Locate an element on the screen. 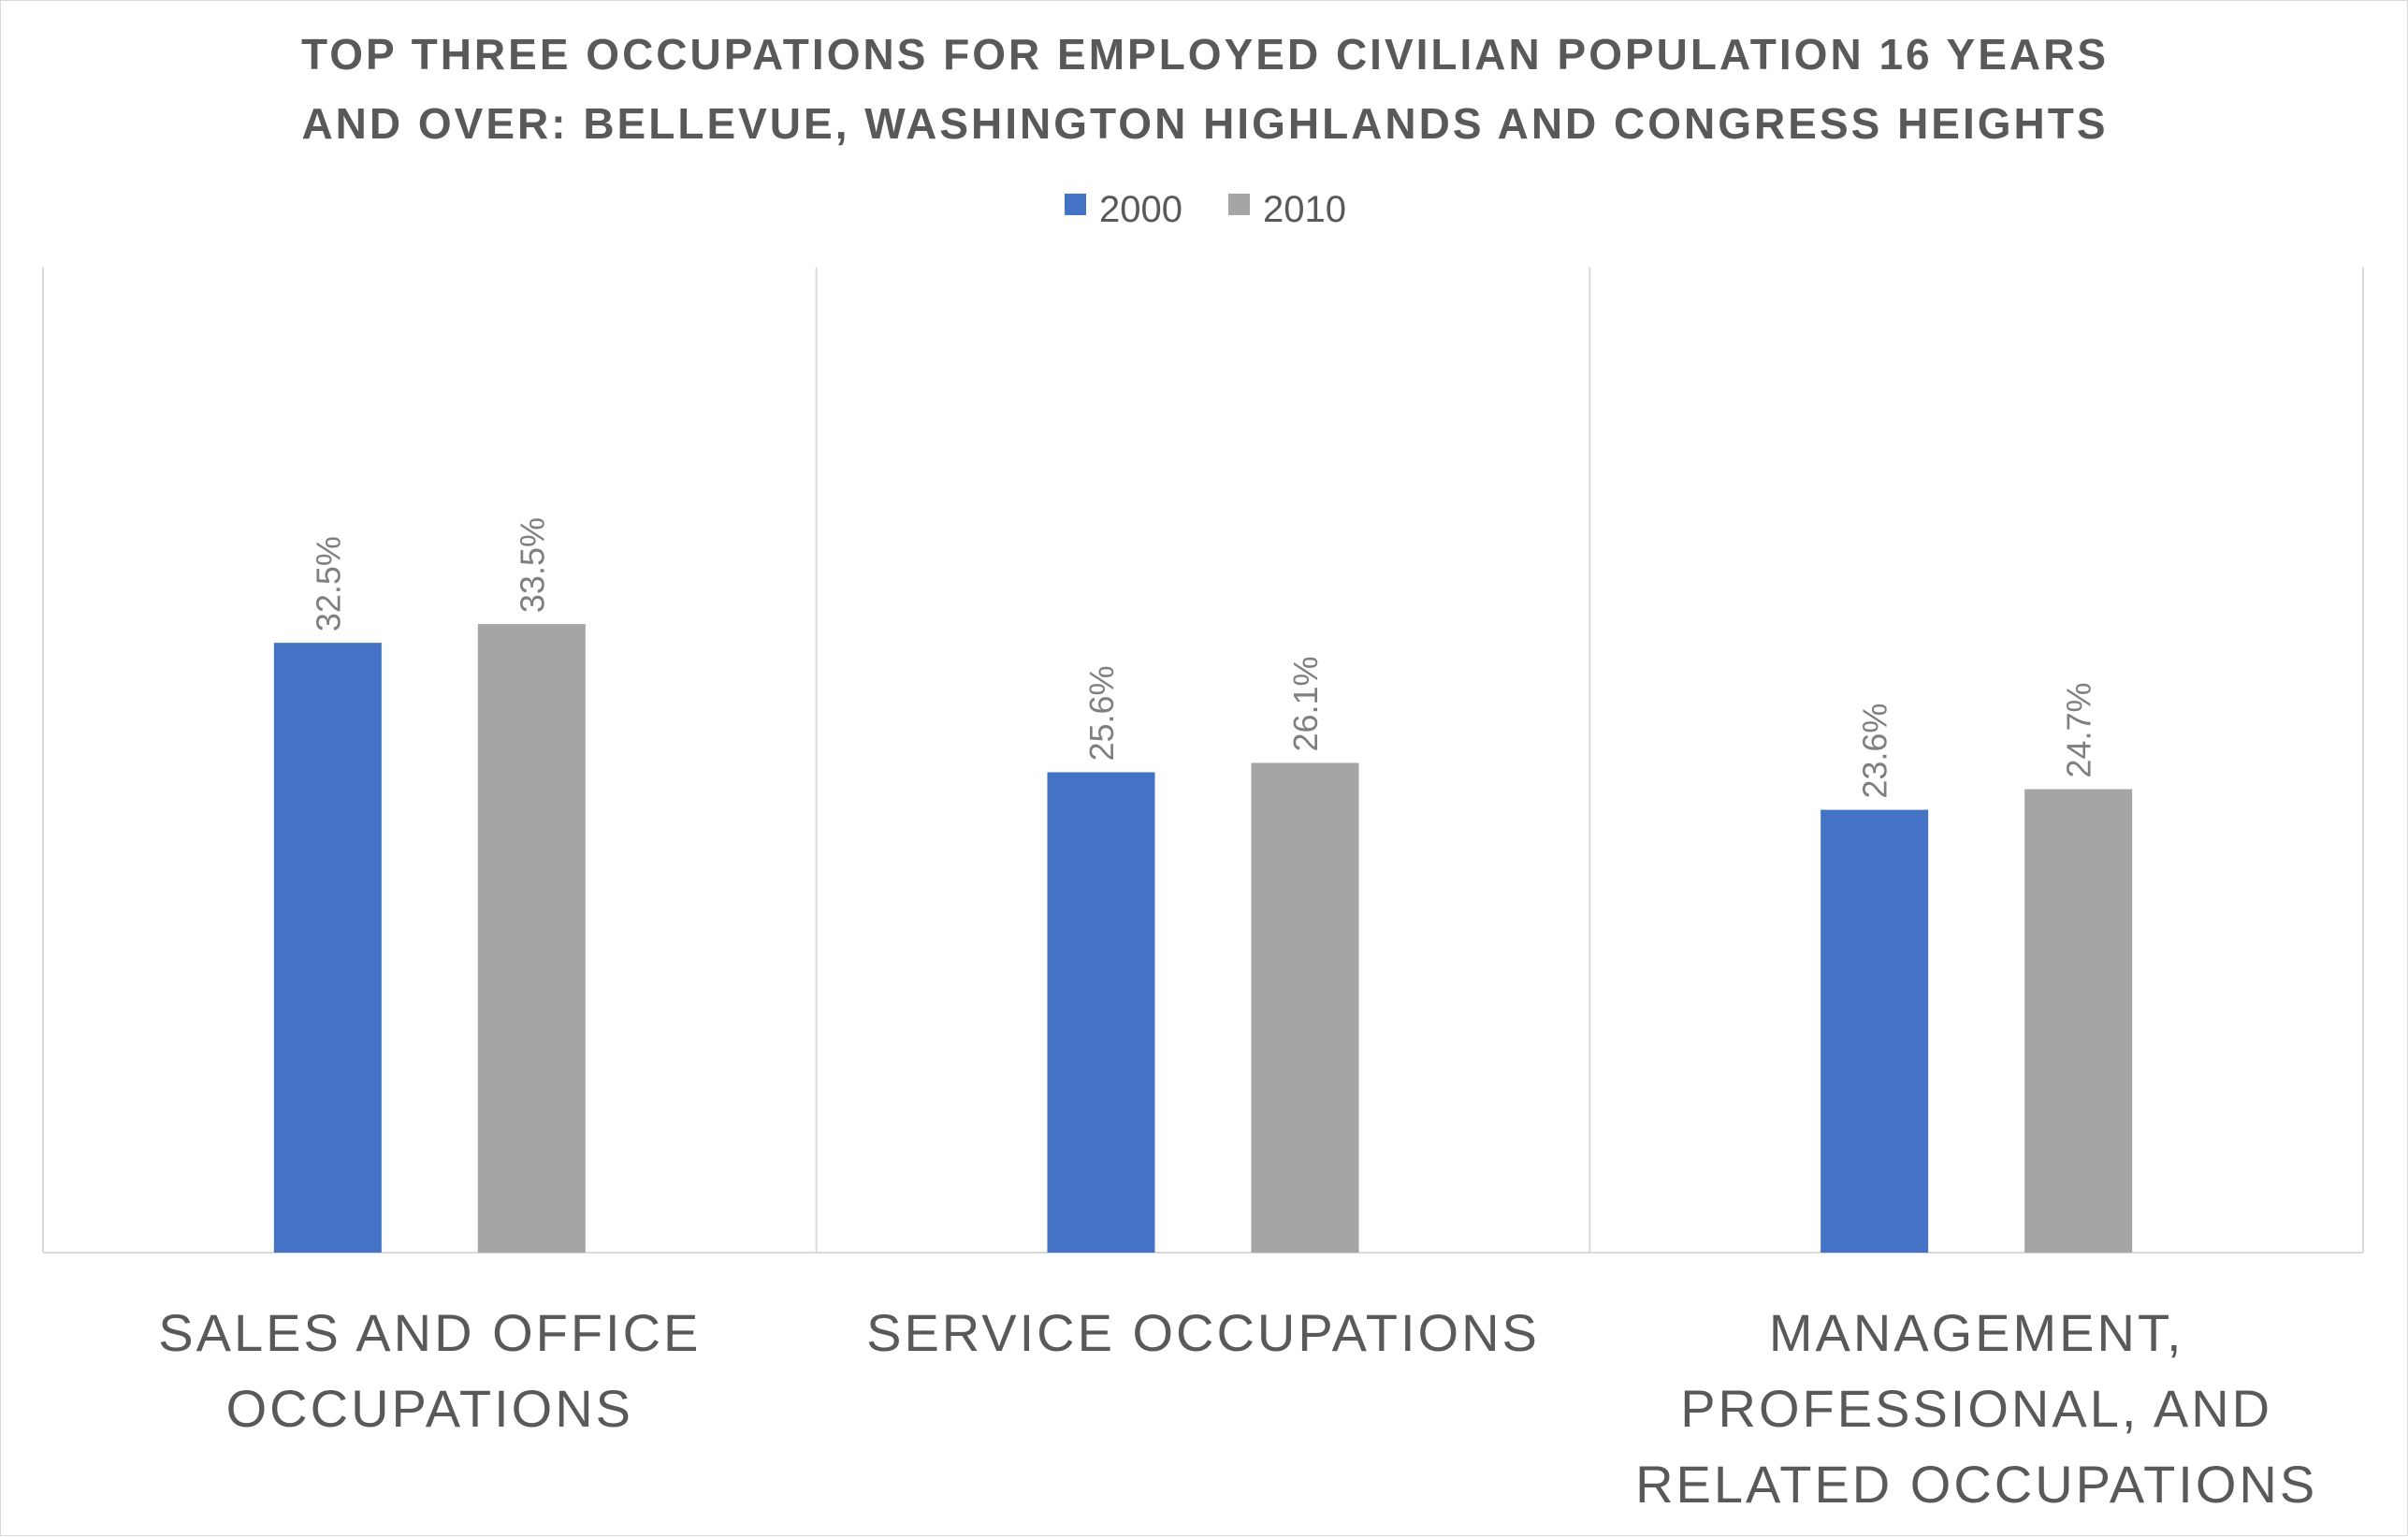 The width and height of the screenshot is (2408, 1537). legend-swatch-2010 is located at coordinates (1239, 204).